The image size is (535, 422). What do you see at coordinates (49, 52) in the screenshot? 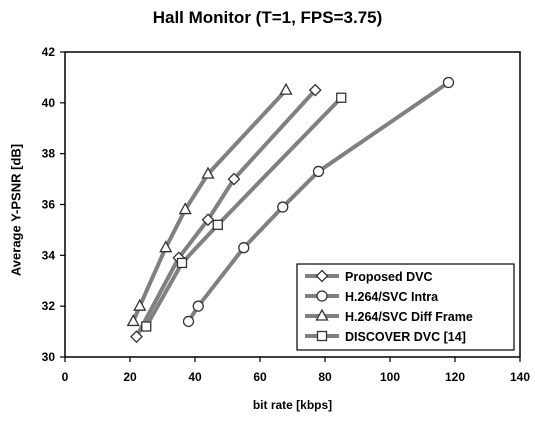
I see `y-tick-label: 42` at bounding box center [49, 52].